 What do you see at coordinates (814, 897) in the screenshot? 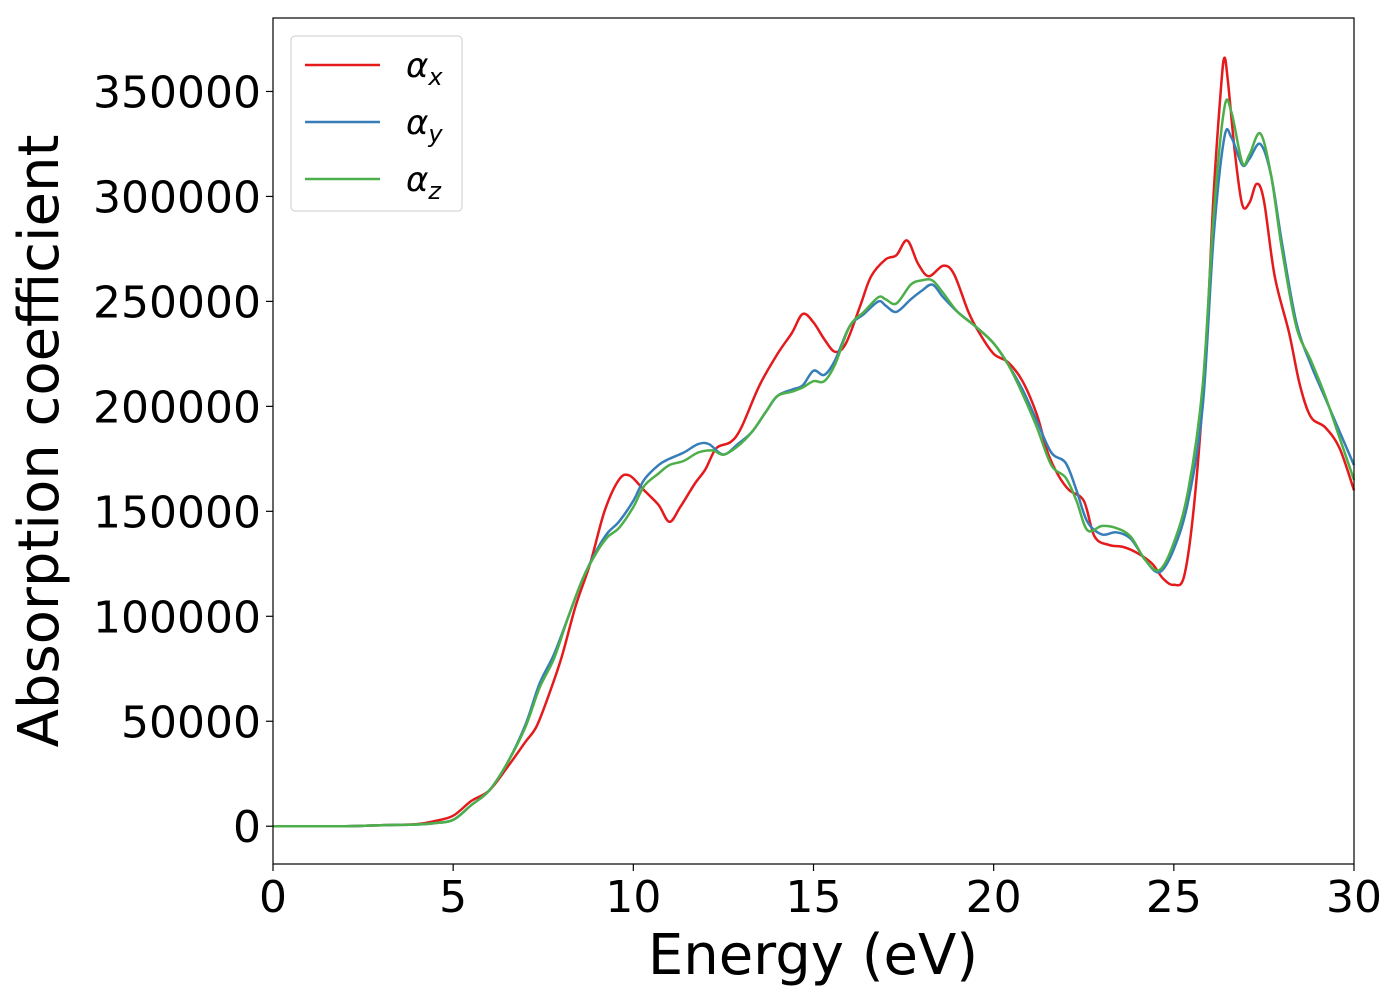
I see `x-tick-label: 15` at bounding box center [814, 897].